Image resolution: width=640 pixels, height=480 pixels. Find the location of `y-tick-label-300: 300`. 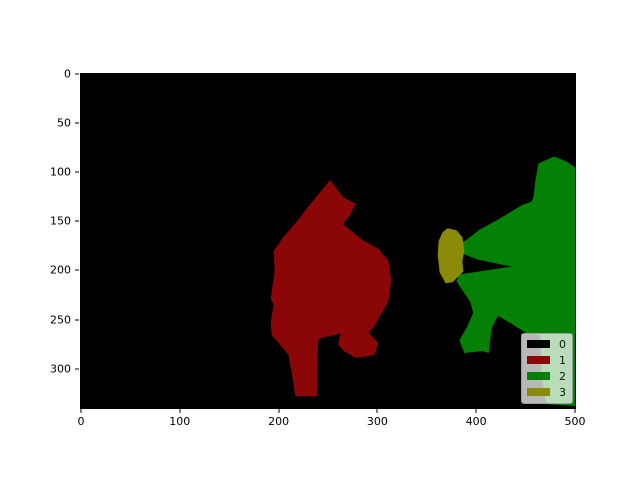

y-tick-label-300: 300 is located at coordinates (60, 369).